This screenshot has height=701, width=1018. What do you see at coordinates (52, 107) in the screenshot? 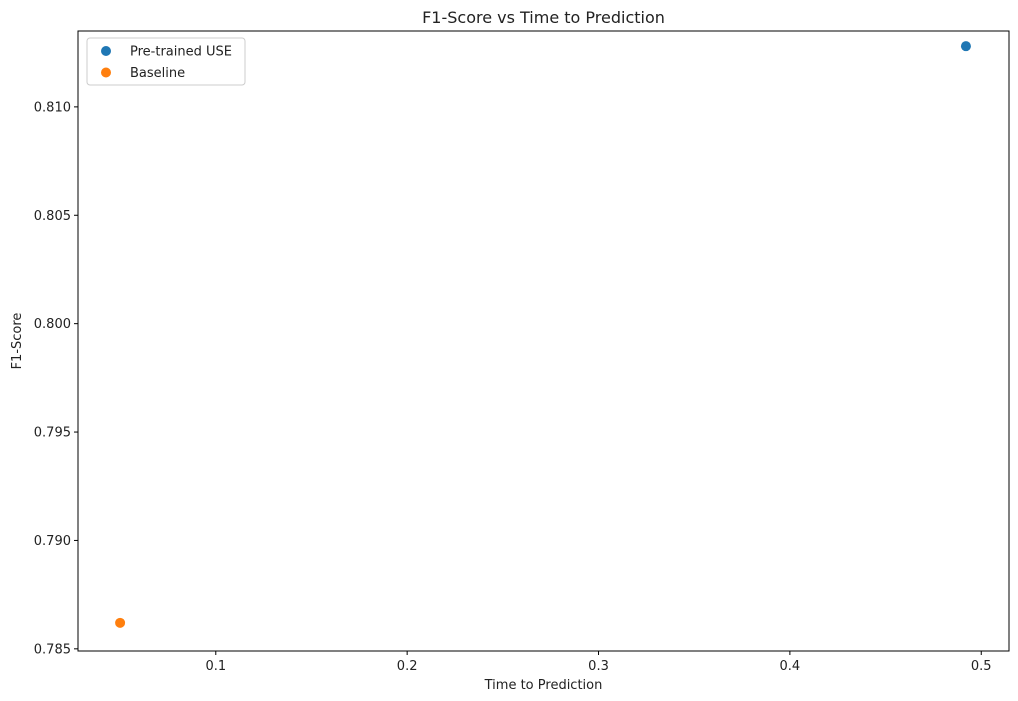
I see `y-tick-label: 0.810` at bounding box center [52, 107].